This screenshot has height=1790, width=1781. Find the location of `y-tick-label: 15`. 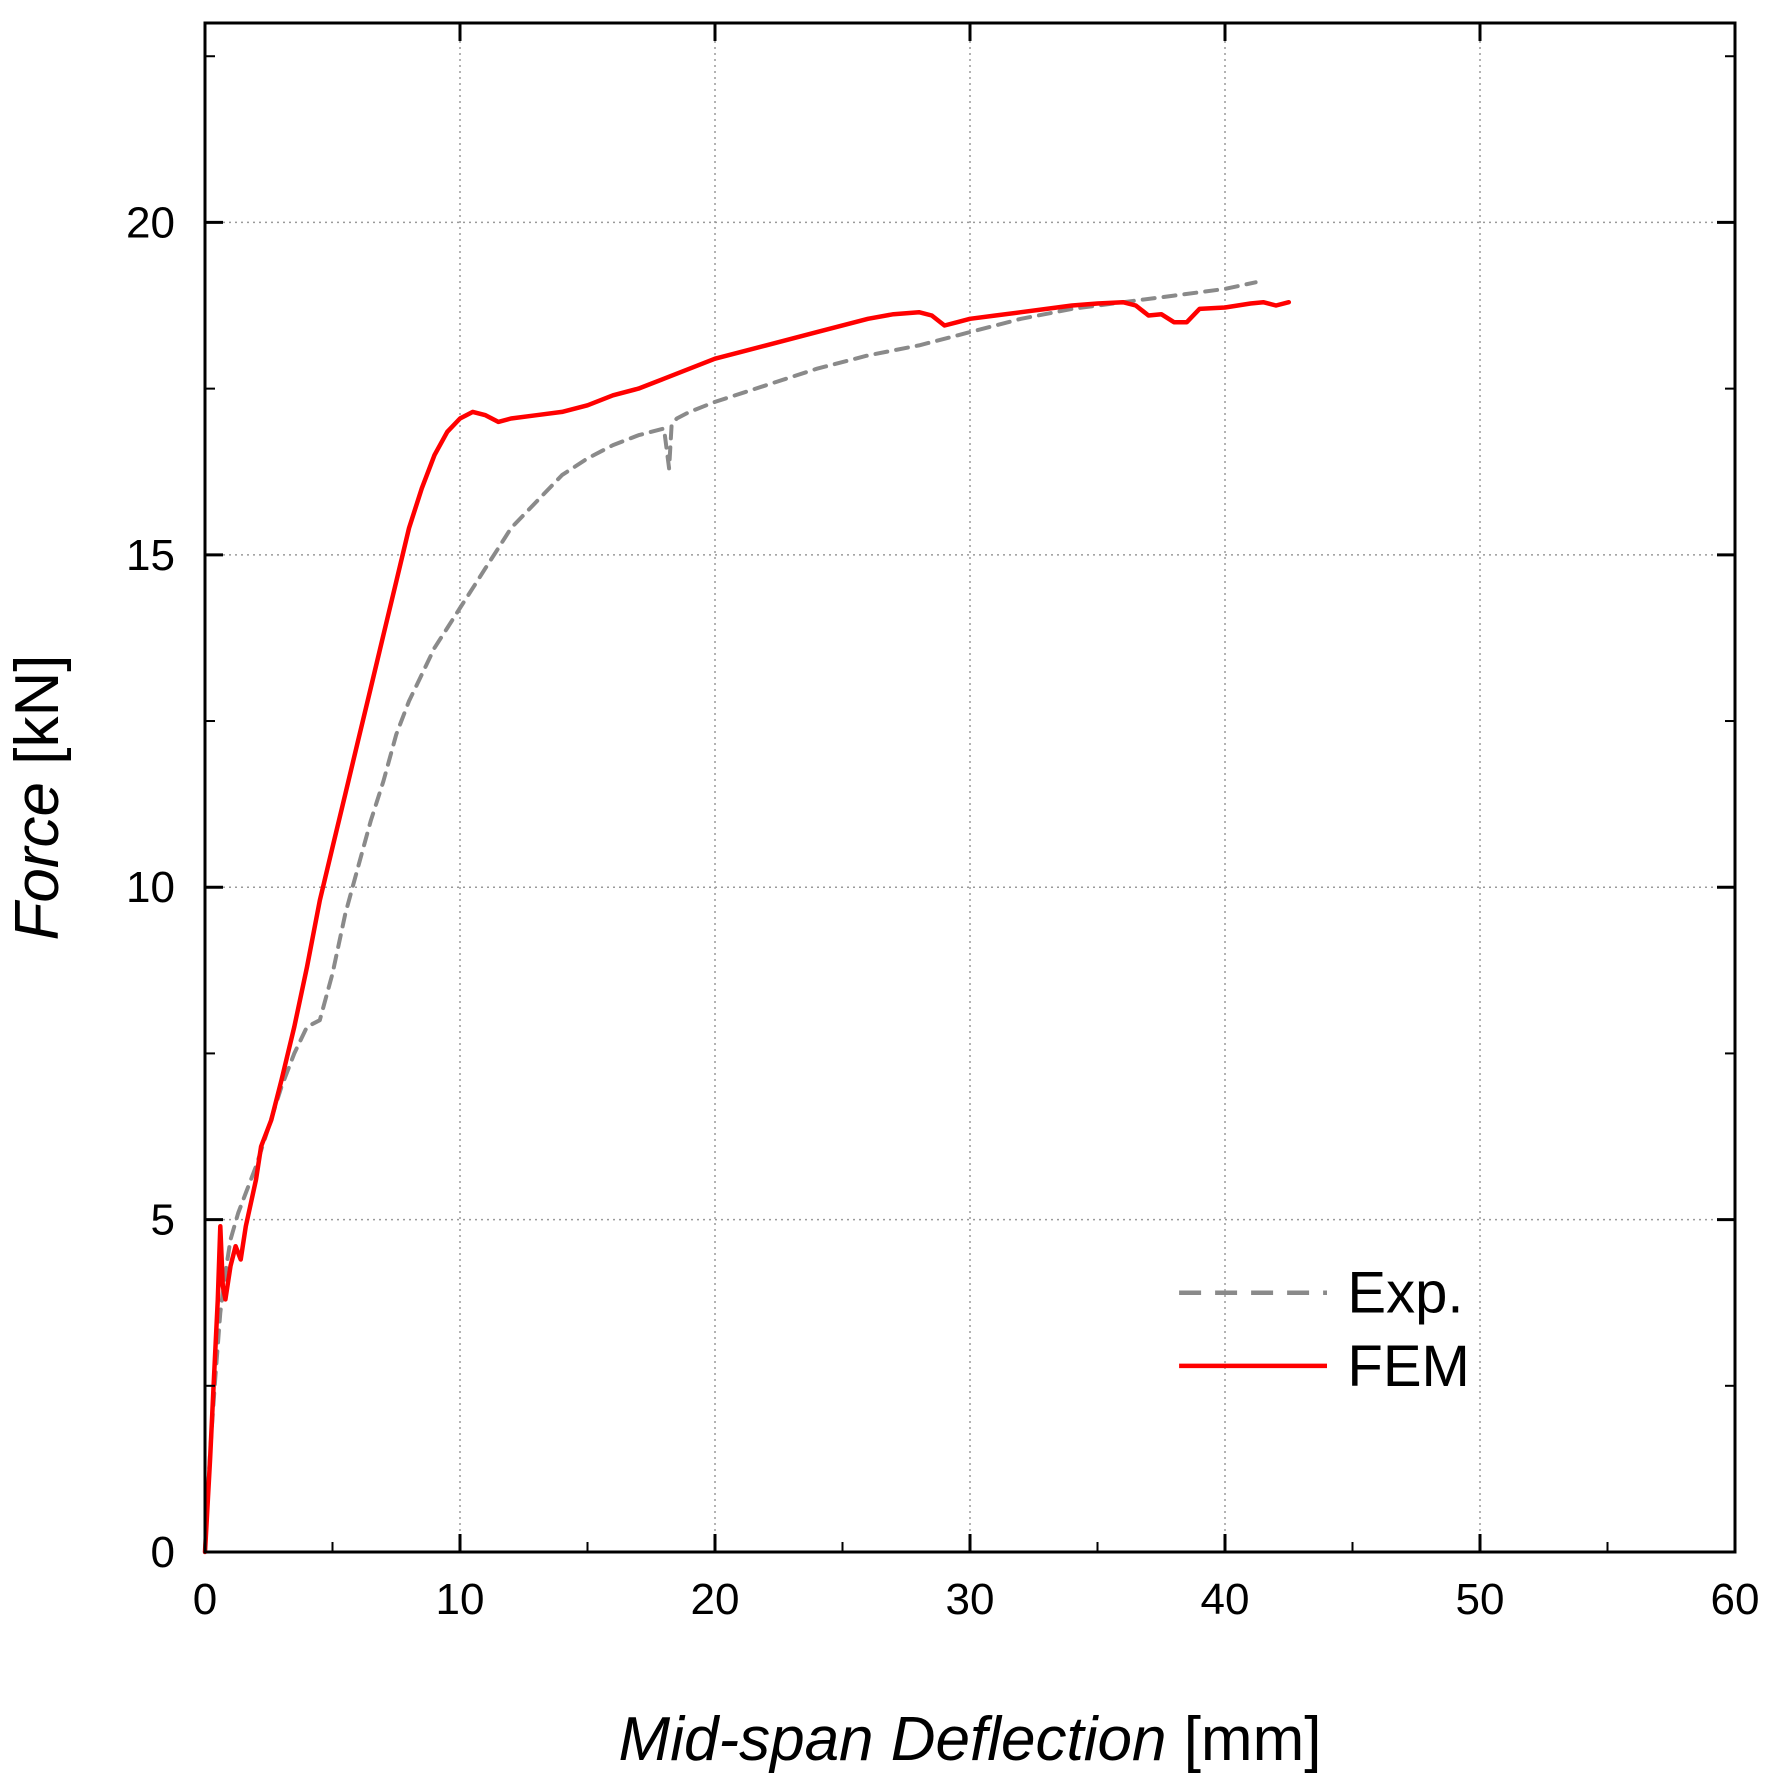

y-tick-label: 15 is located at coordinates (150, 555).